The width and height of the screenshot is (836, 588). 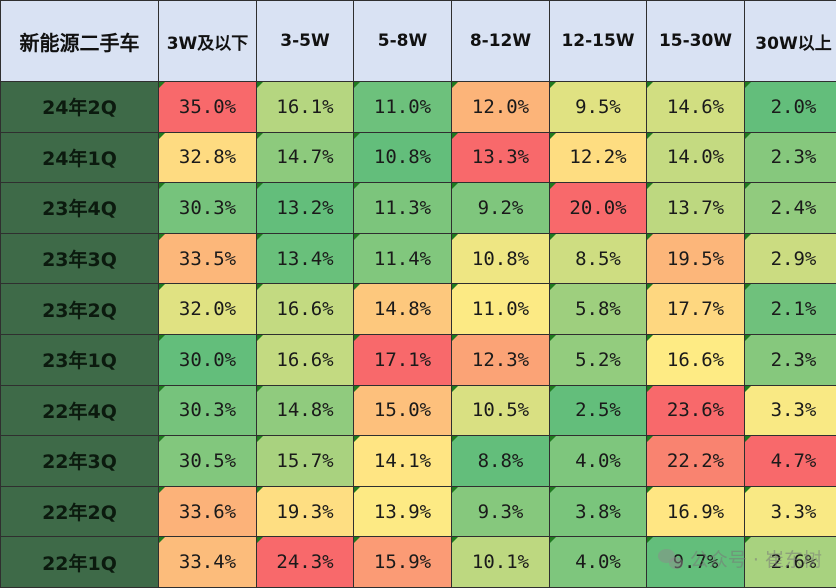 I want to click on data-cell: 8.8%, so click(x=500, y=461).